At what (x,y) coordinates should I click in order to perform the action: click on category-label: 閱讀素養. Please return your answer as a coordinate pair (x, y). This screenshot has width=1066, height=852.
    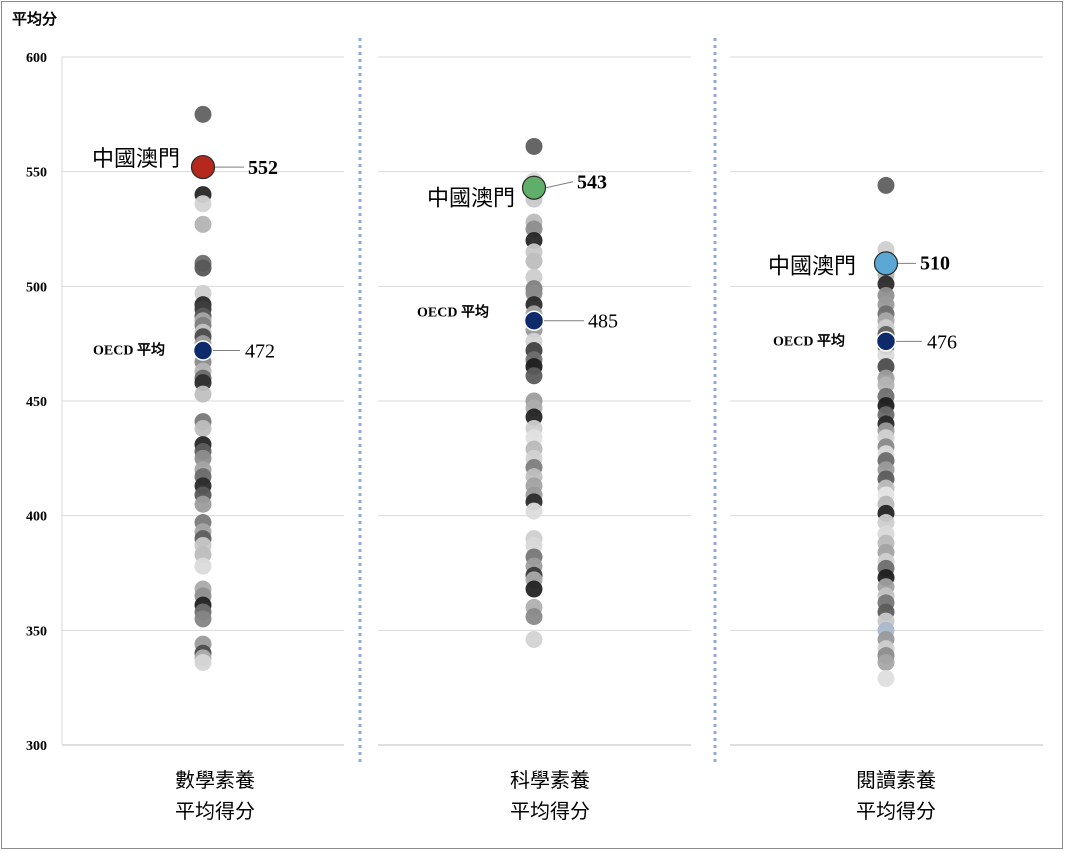
    Looking at the image, I should click on (896, 780).